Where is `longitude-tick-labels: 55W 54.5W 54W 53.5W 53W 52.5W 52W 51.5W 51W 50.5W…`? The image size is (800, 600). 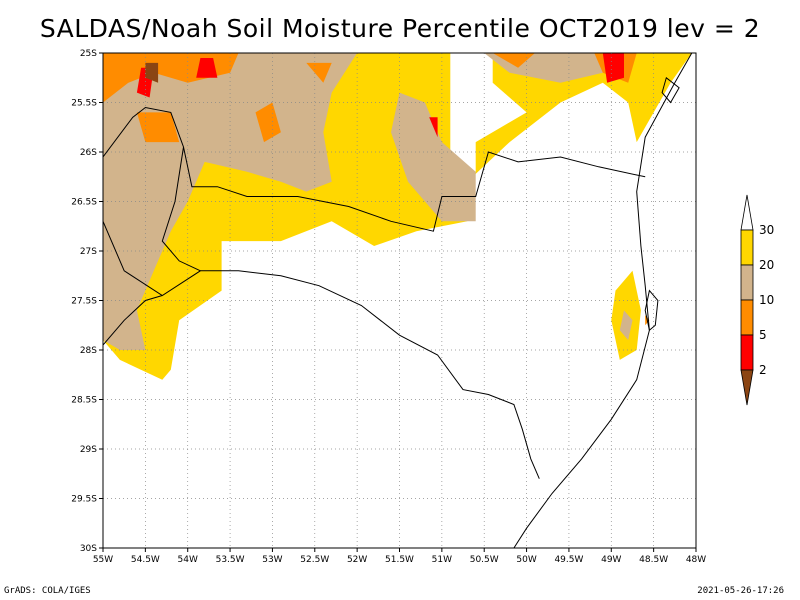
longitude-tick-labels: 55W 54.5W 54W 53.5W 53W 52.5W 52W 51.5W 51W 50.5W… is located at coordinates (399, 556).